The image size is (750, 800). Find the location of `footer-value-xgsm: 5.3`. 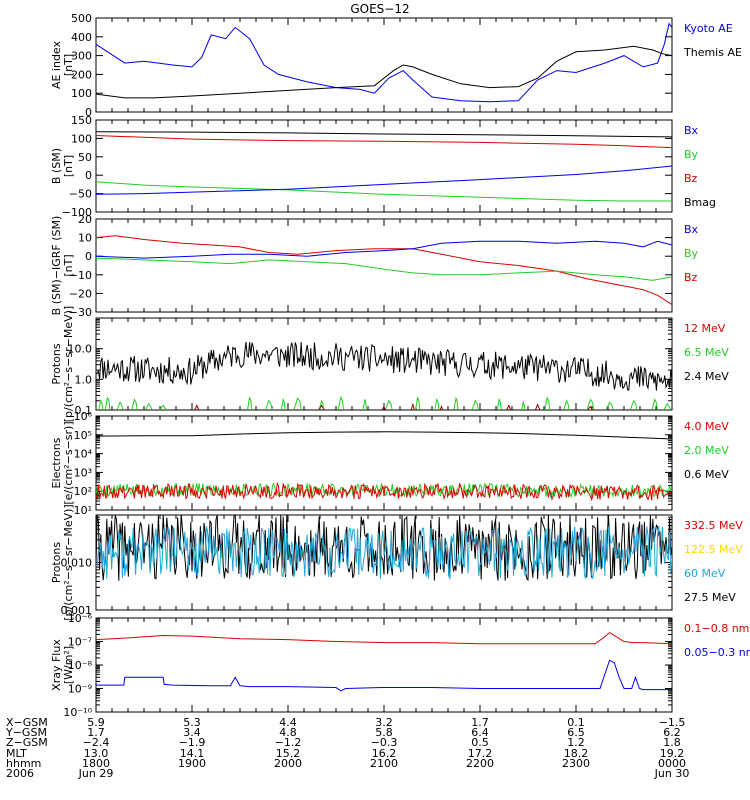

footer-value-xgsm: 5.3 is located at coordinates (192, 722).